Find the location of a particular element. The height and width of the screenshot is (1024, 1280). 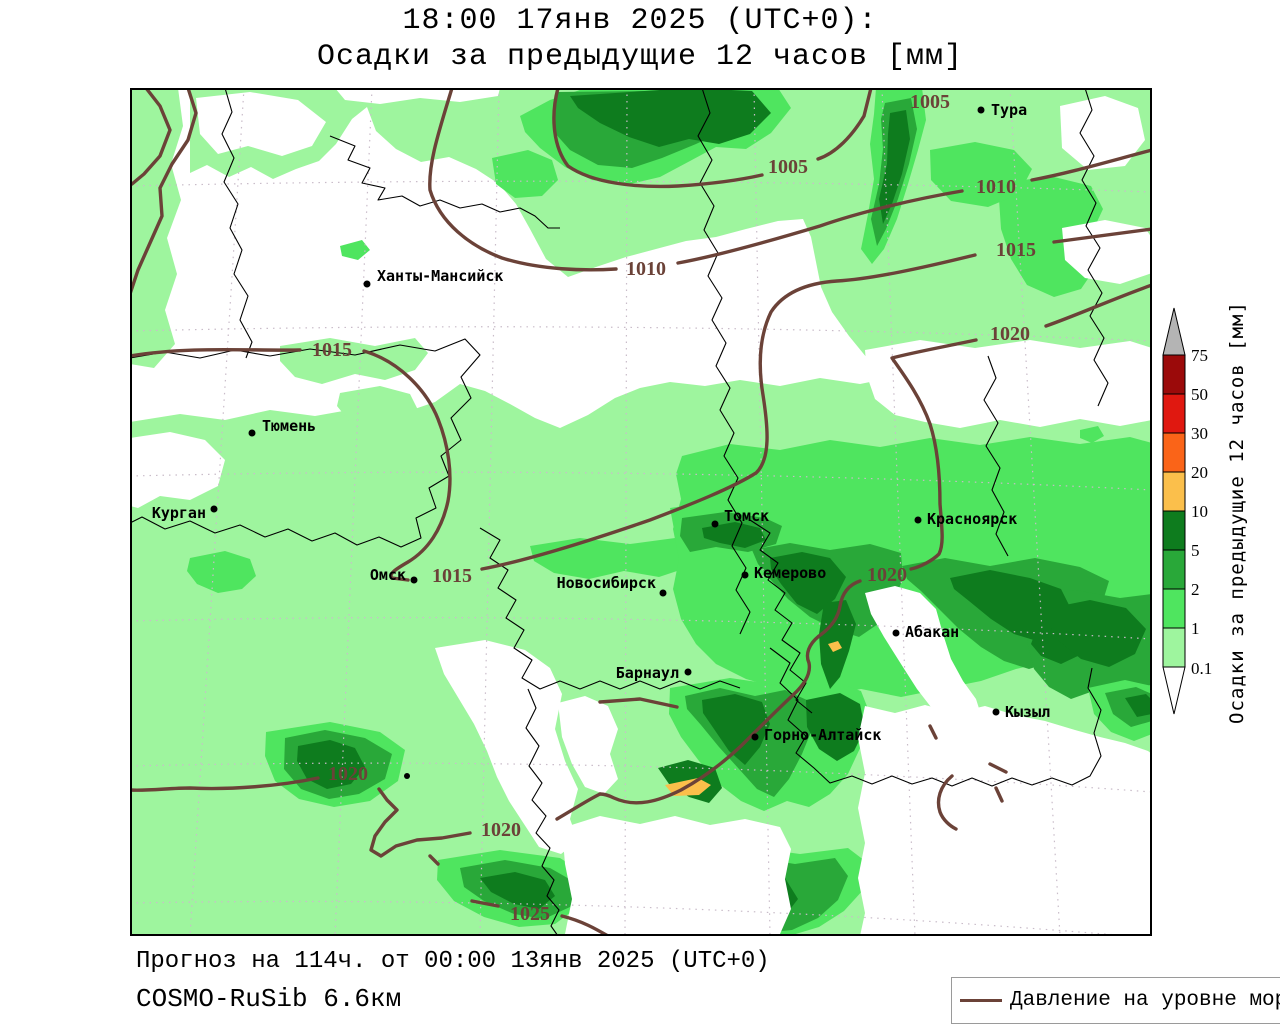

isobar-1000-b is located at coordinates (163, 191).